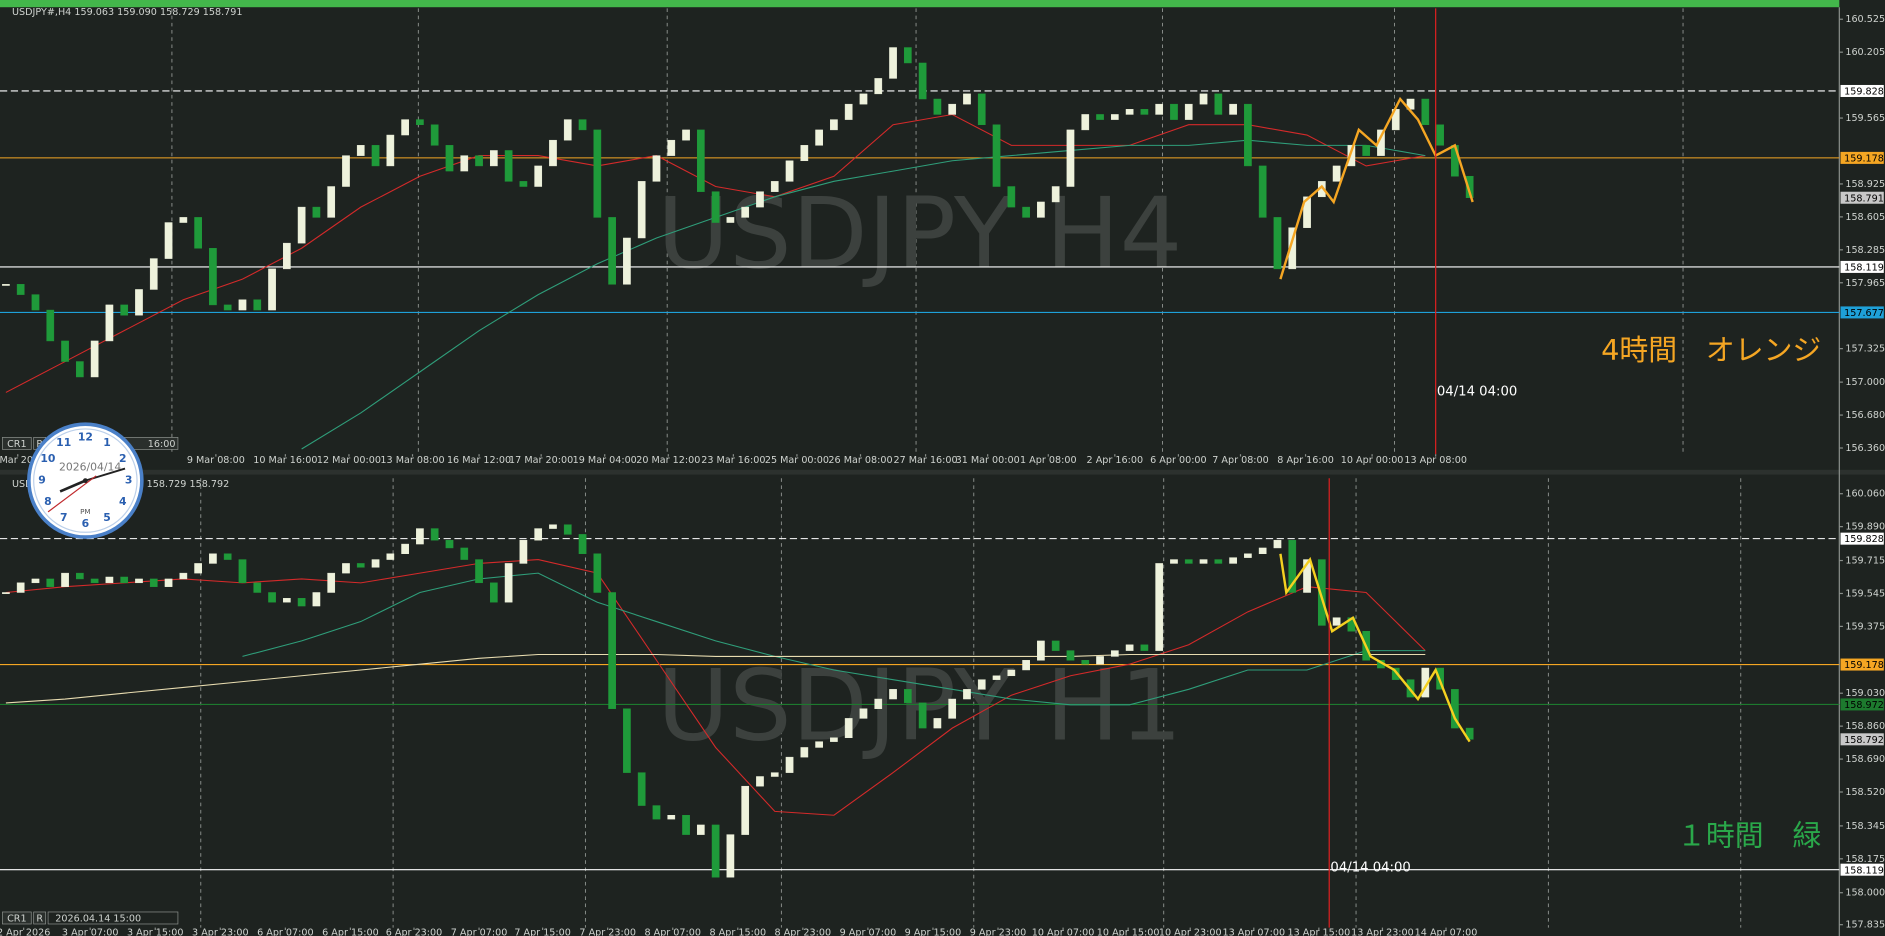 The width and height of the screenshot is (1885, 936). What do you see at coordinates (920, 4) in the screenshot?
I see `active-bar` at bounding box center [920, 4].